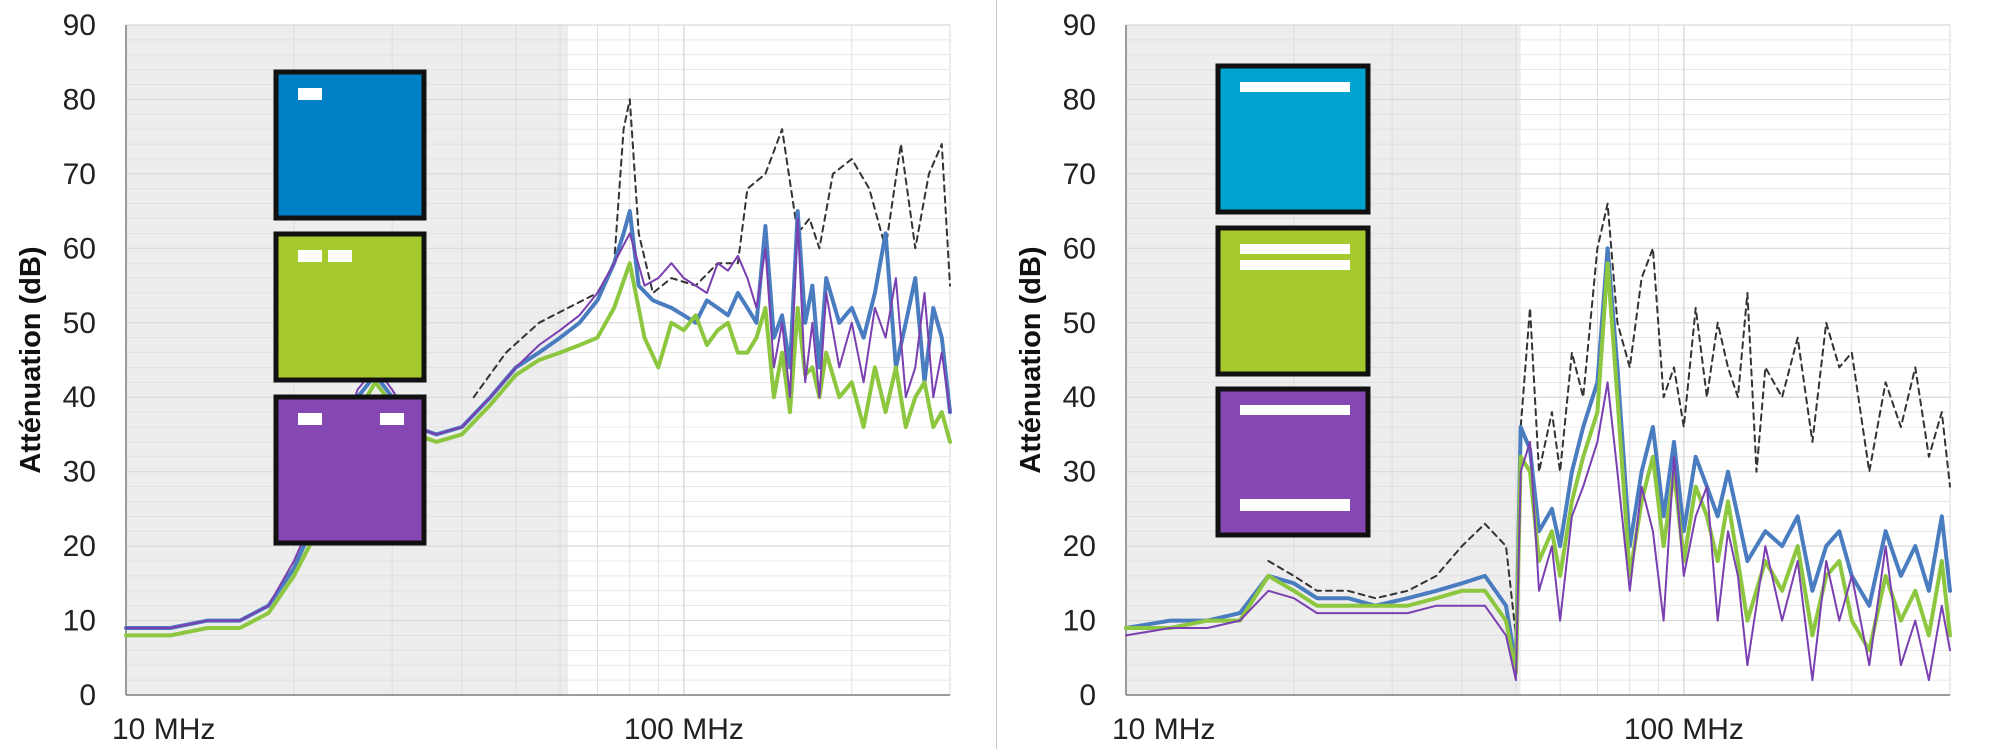 This screenshot has width=1993, height=749. I want to click on panel-divider, so click(996, 374).